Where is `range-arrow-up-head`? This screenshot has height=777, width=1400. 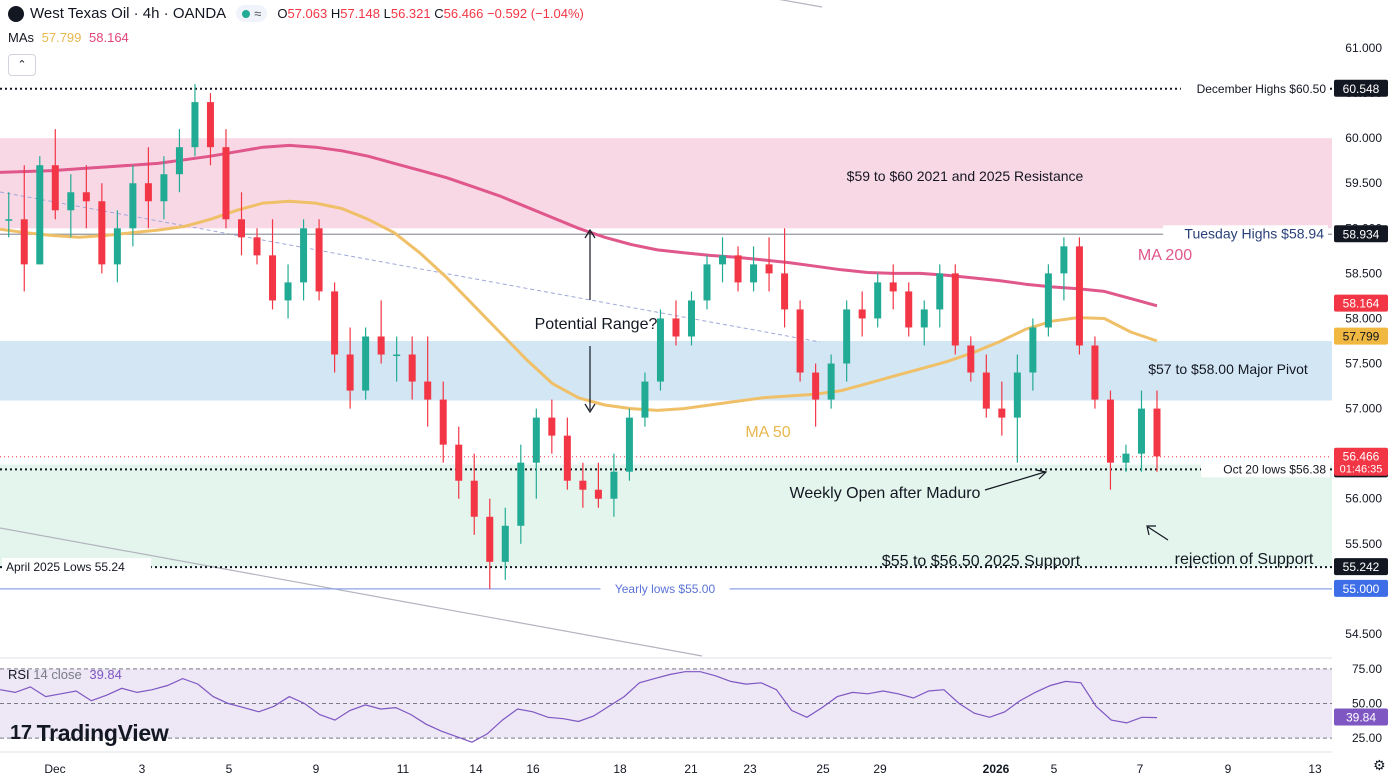
range-arrow-up-head is located at coordinates (590, 233).